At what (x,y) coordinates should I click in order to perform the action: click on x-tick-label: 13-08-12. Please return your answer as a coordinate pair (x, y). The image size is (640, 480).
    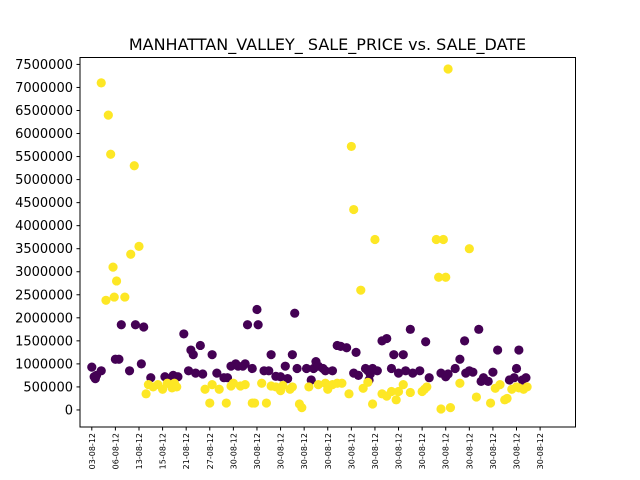
    Looking at the image, I should click on (139, 451).